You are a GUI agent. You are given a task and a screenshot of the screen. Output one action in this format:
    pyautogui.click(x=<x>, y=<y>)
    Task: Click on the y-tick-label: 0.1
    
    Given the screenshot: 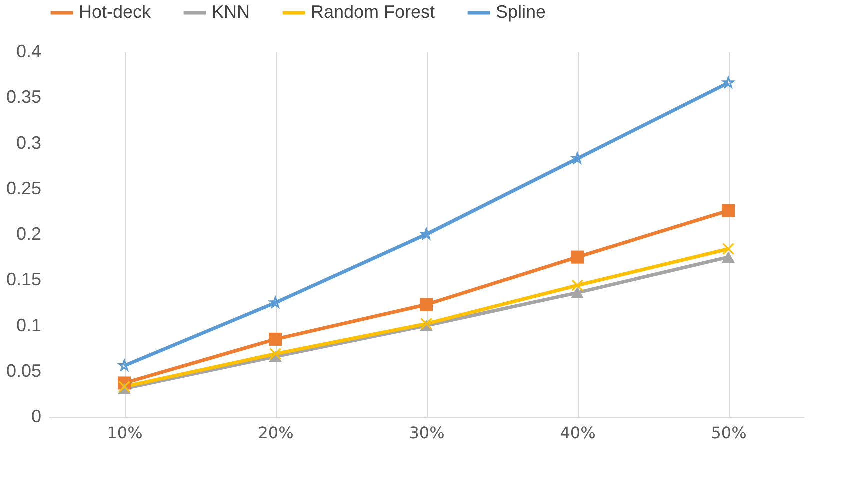 What is the action you would take?
    pyautogui.click(x=29, y=325)
    